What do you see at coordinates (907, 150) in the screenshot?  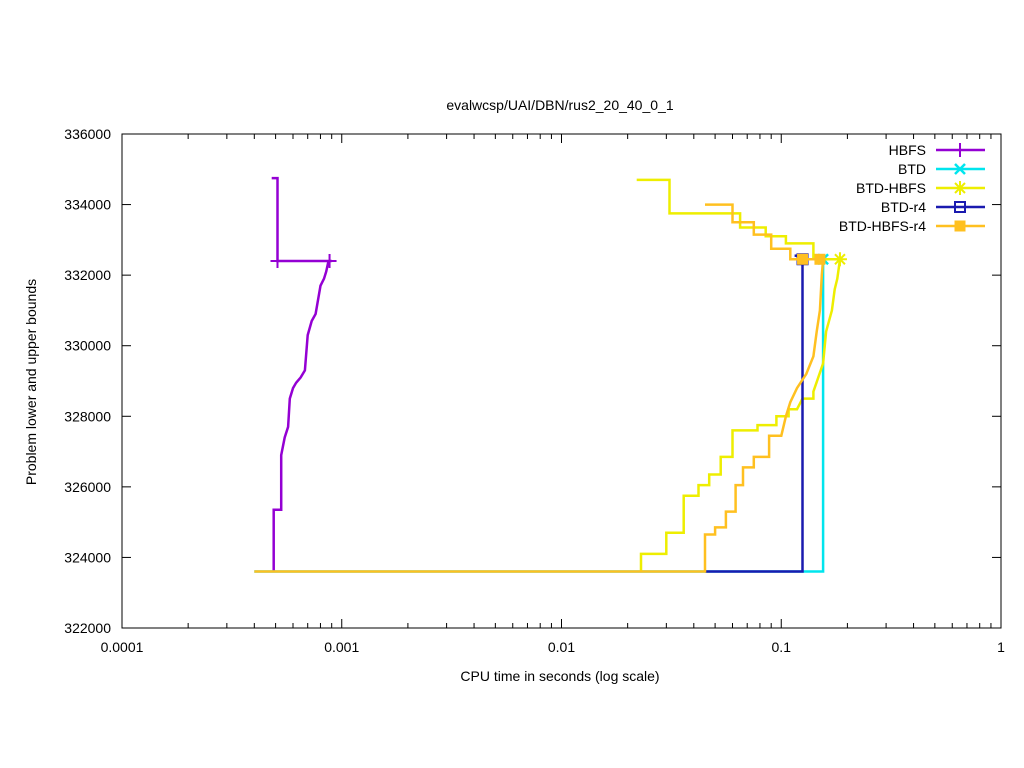 I see `legend-label: HBFS` at bounding box center [907, 150].